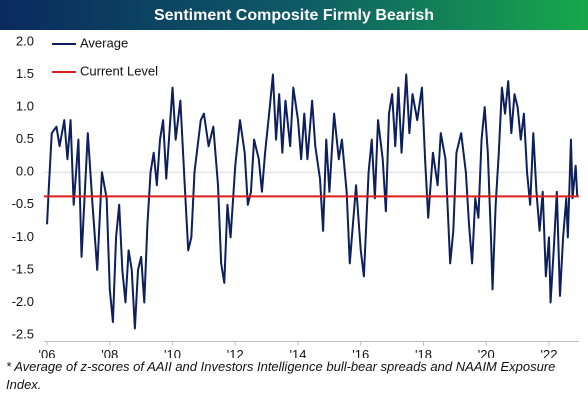 Image resolution: width=588 pixels, height=400 pixels. What do you see at coordinates (23, 236) in the screenshot?
I see `y-tick-label: -1.0` at bounding box center [23, 236].